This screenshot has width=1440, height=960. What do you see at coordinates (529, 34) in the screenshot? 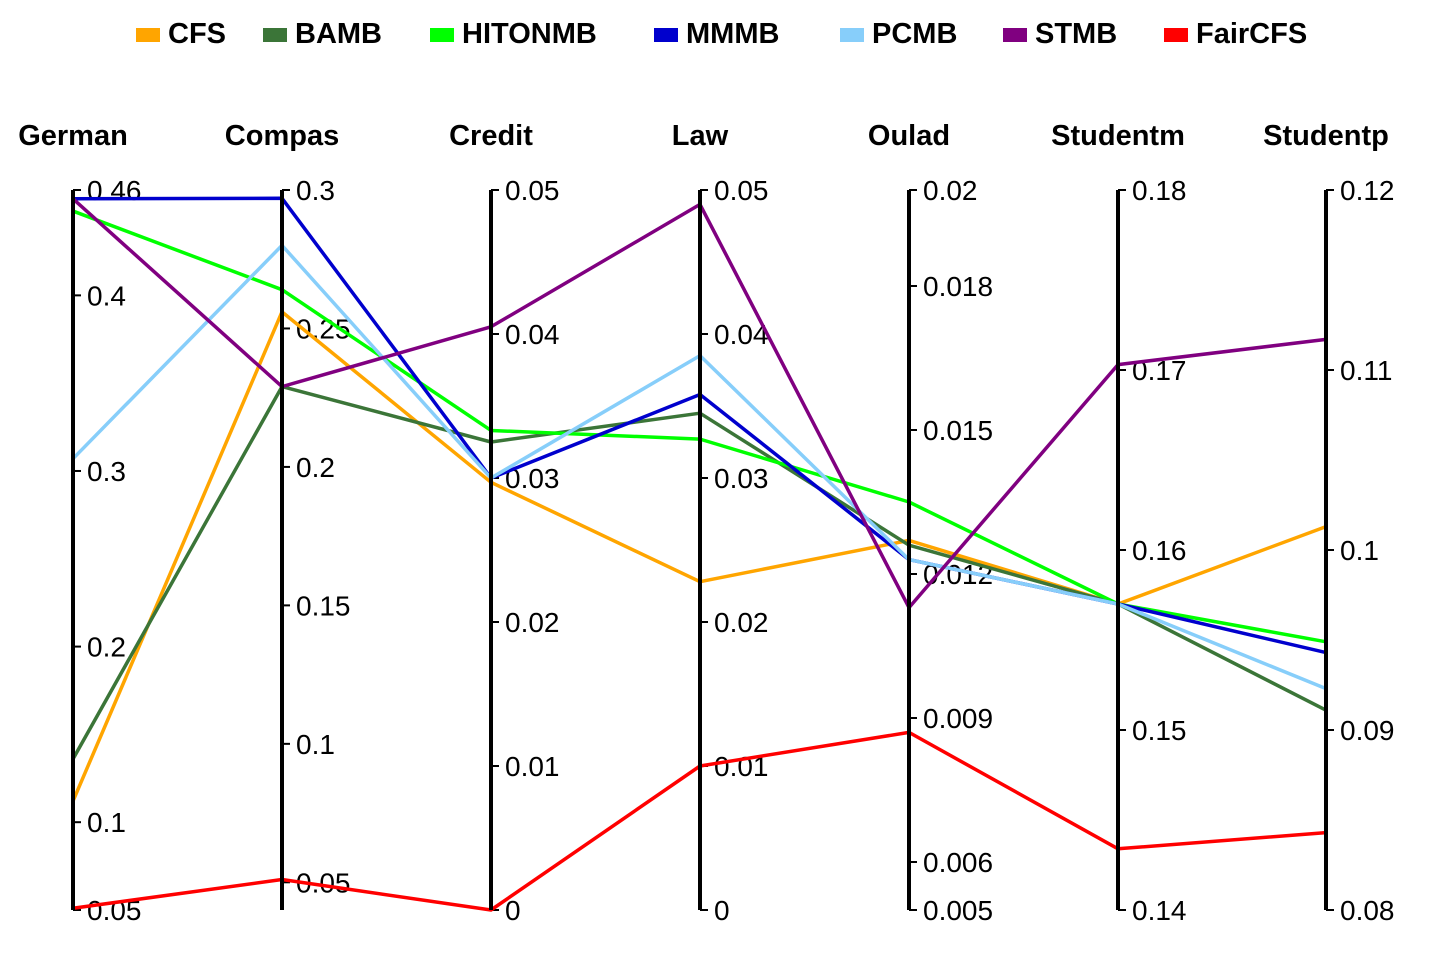
I see `legend-label-hitonmb: HITONMB` at bounding box center [529, 34].